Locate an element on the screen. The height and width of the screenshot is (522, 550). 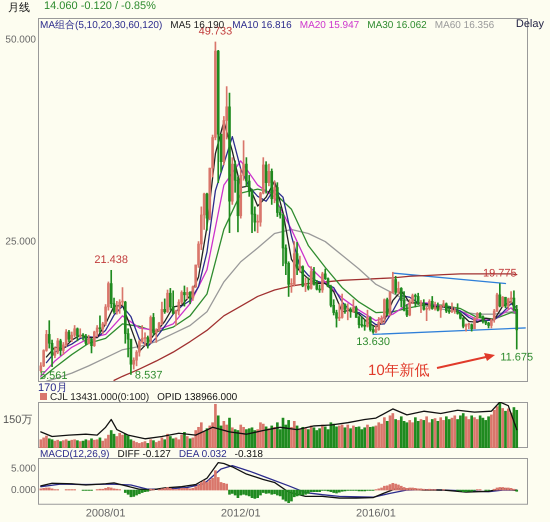
text: 170月 is located at coordinates (53, 387).